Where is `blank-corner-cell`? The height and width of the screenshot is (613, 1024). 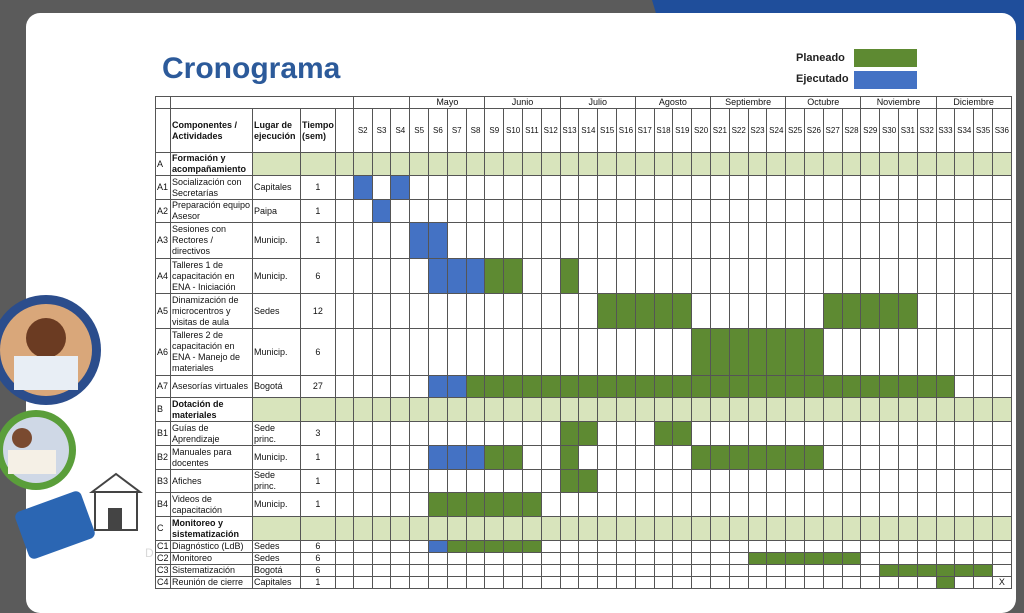 blank-corner-cell is located at coordinates (163, 102).